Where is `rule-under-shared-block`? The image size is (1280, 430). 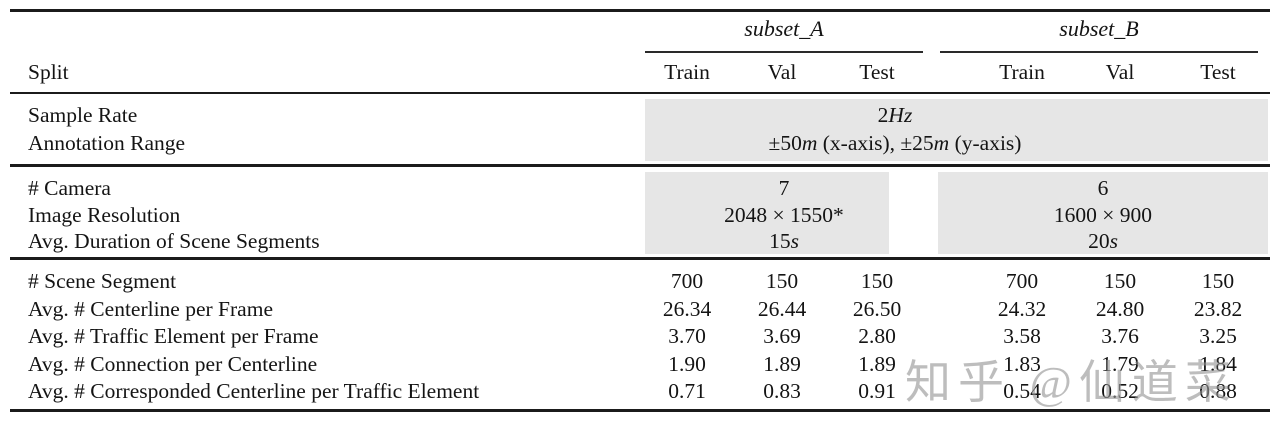 rule-under-shared-block is located at coordinates (640, 165).